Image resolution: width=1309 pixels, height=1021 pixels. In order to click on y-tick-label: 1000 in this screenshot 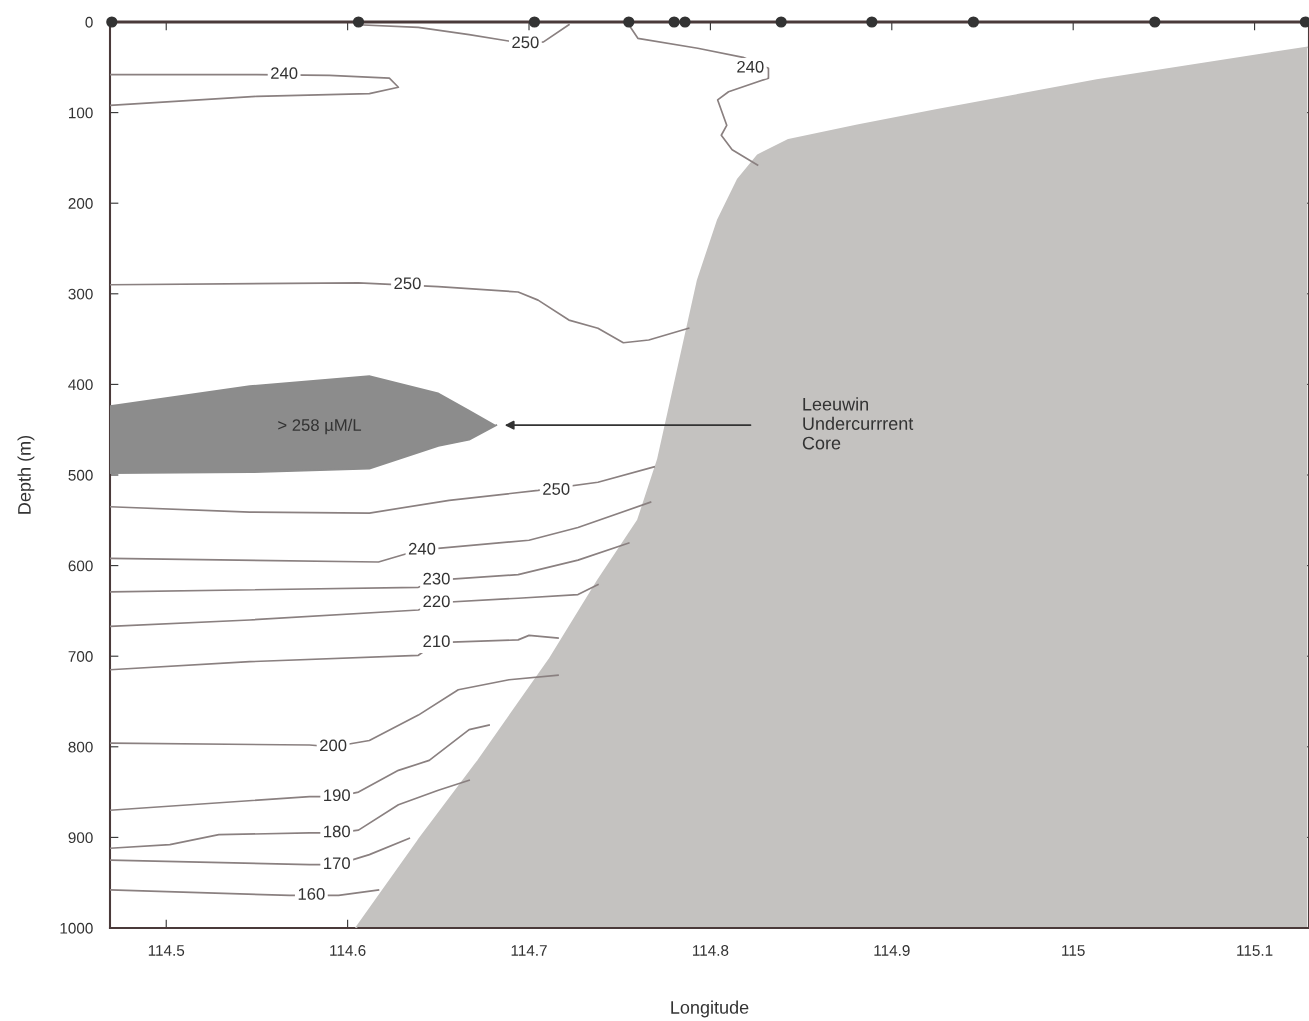, I will do `click(76, 928)`.